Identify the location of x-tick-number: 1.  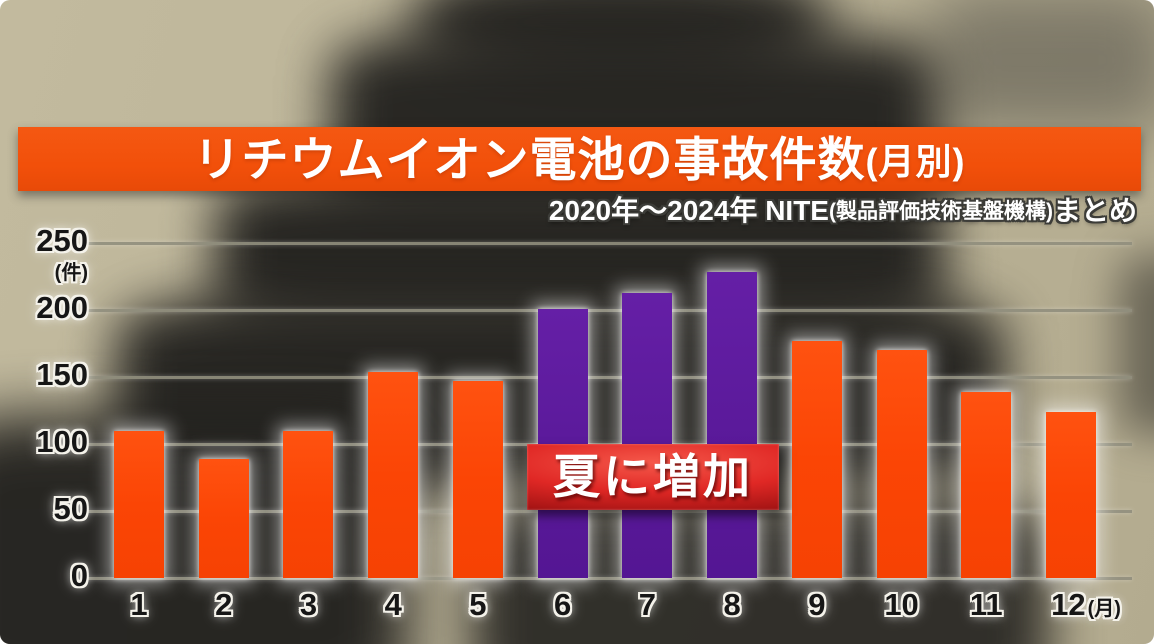
(139, 604).